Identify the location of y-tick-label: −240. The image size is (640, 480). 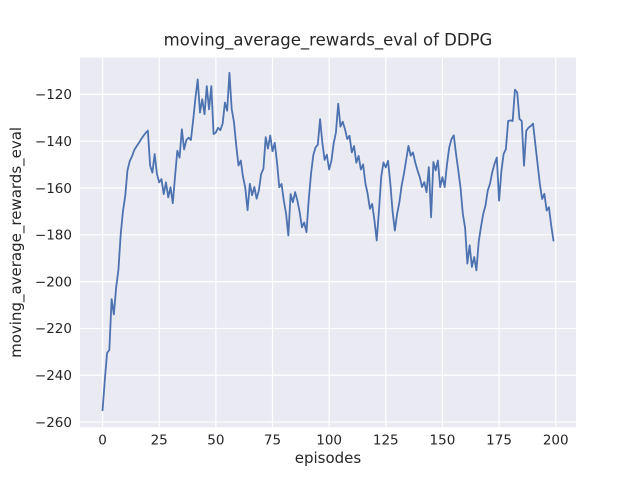
(53, 376).